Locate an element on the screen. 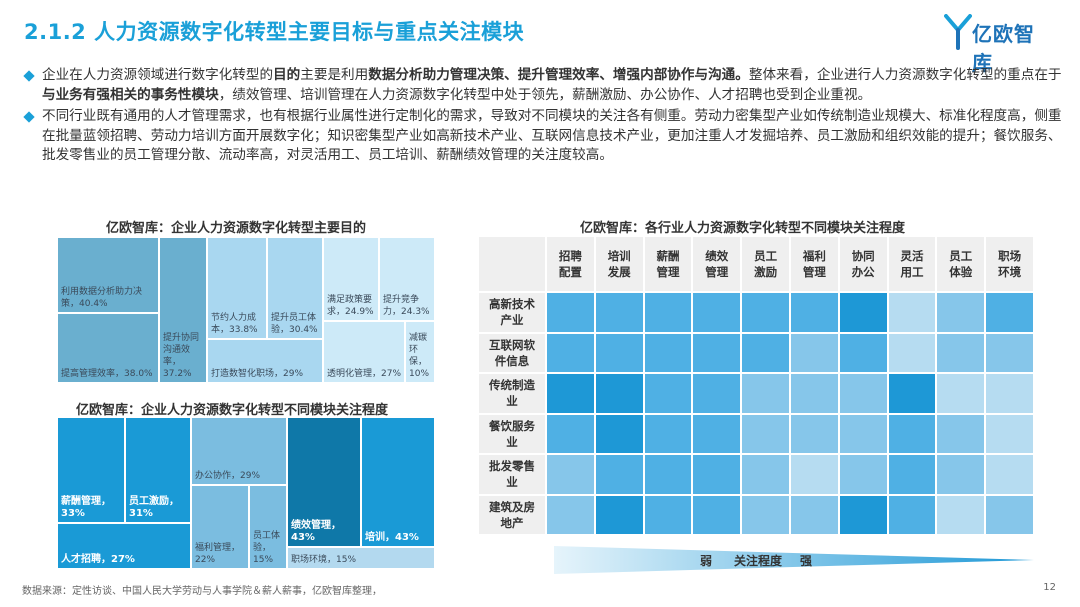 Image resolution: width=1080 pixels, height=607 pixels. treemap-cell-label: 节约人力成本，33.8% is located at coordinates (234, 324).